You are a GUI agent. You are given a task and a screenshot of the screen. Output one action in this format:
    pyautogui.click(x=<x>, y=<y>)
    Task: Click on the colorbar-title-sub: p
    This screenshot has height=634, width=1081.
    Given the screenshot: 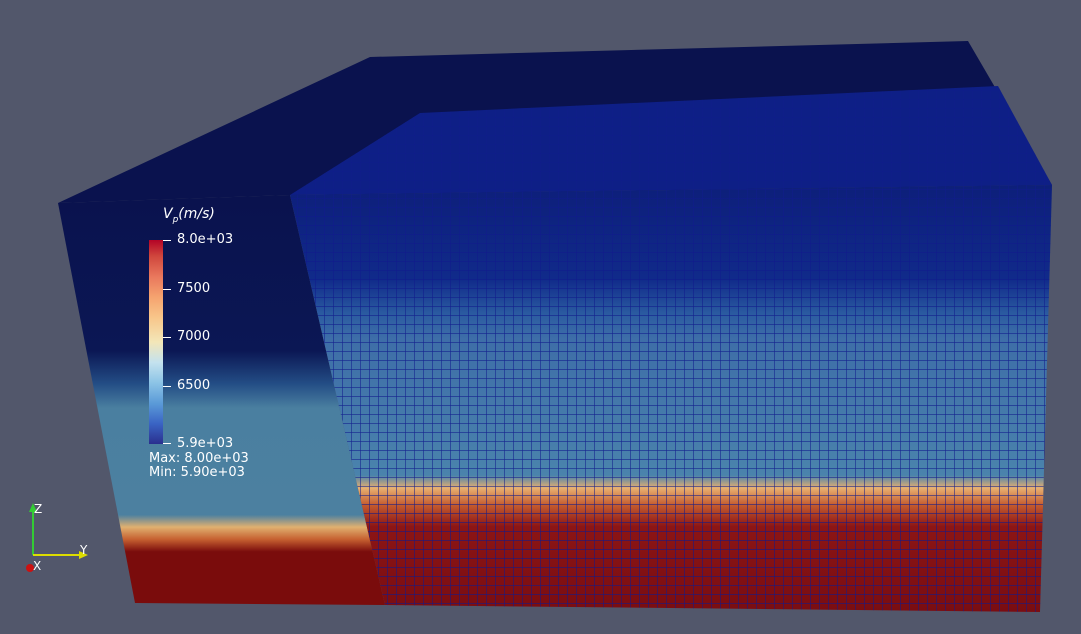 What is the action you would take?
    pyautogui.click(x=175, y=219)
    